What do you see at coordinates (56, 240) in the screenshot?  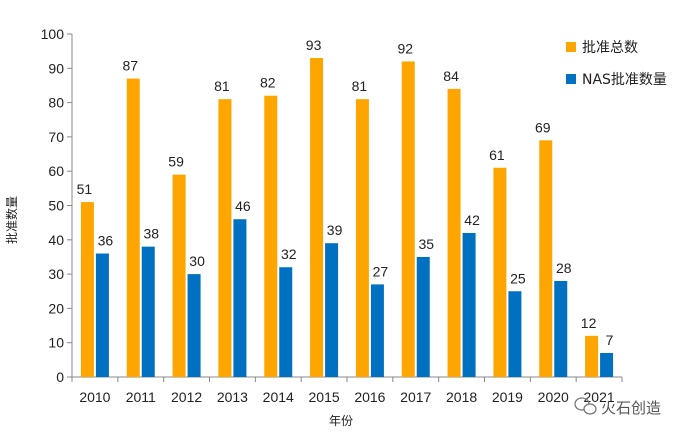 I see `y-tick-label: 40` at bounding box center [56, 240].